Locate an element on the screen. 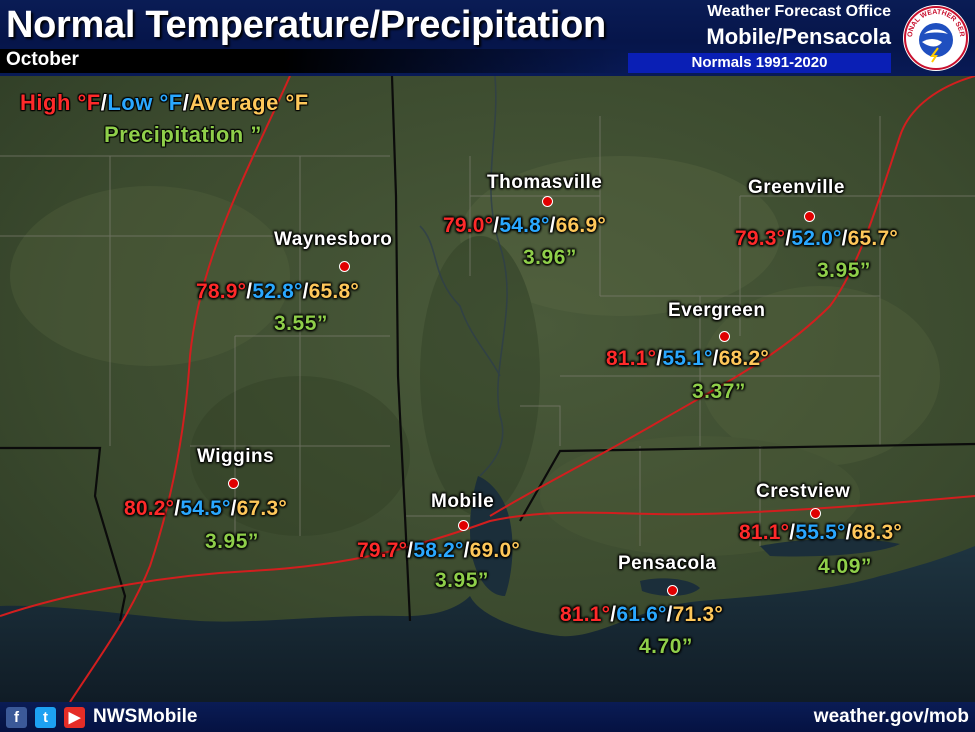  station-temps: 79.3°/52.0°/65.7° is located at coordinates (816, 238).